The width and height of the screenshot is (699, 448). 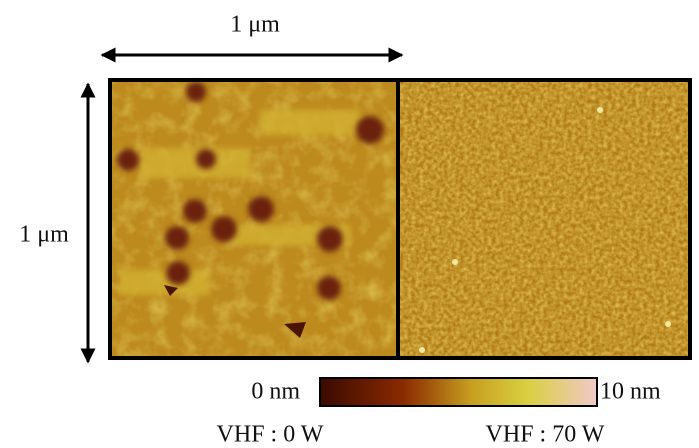 I want to click on colorbar-max-label: 10 nm, so click(x=630, y=392).